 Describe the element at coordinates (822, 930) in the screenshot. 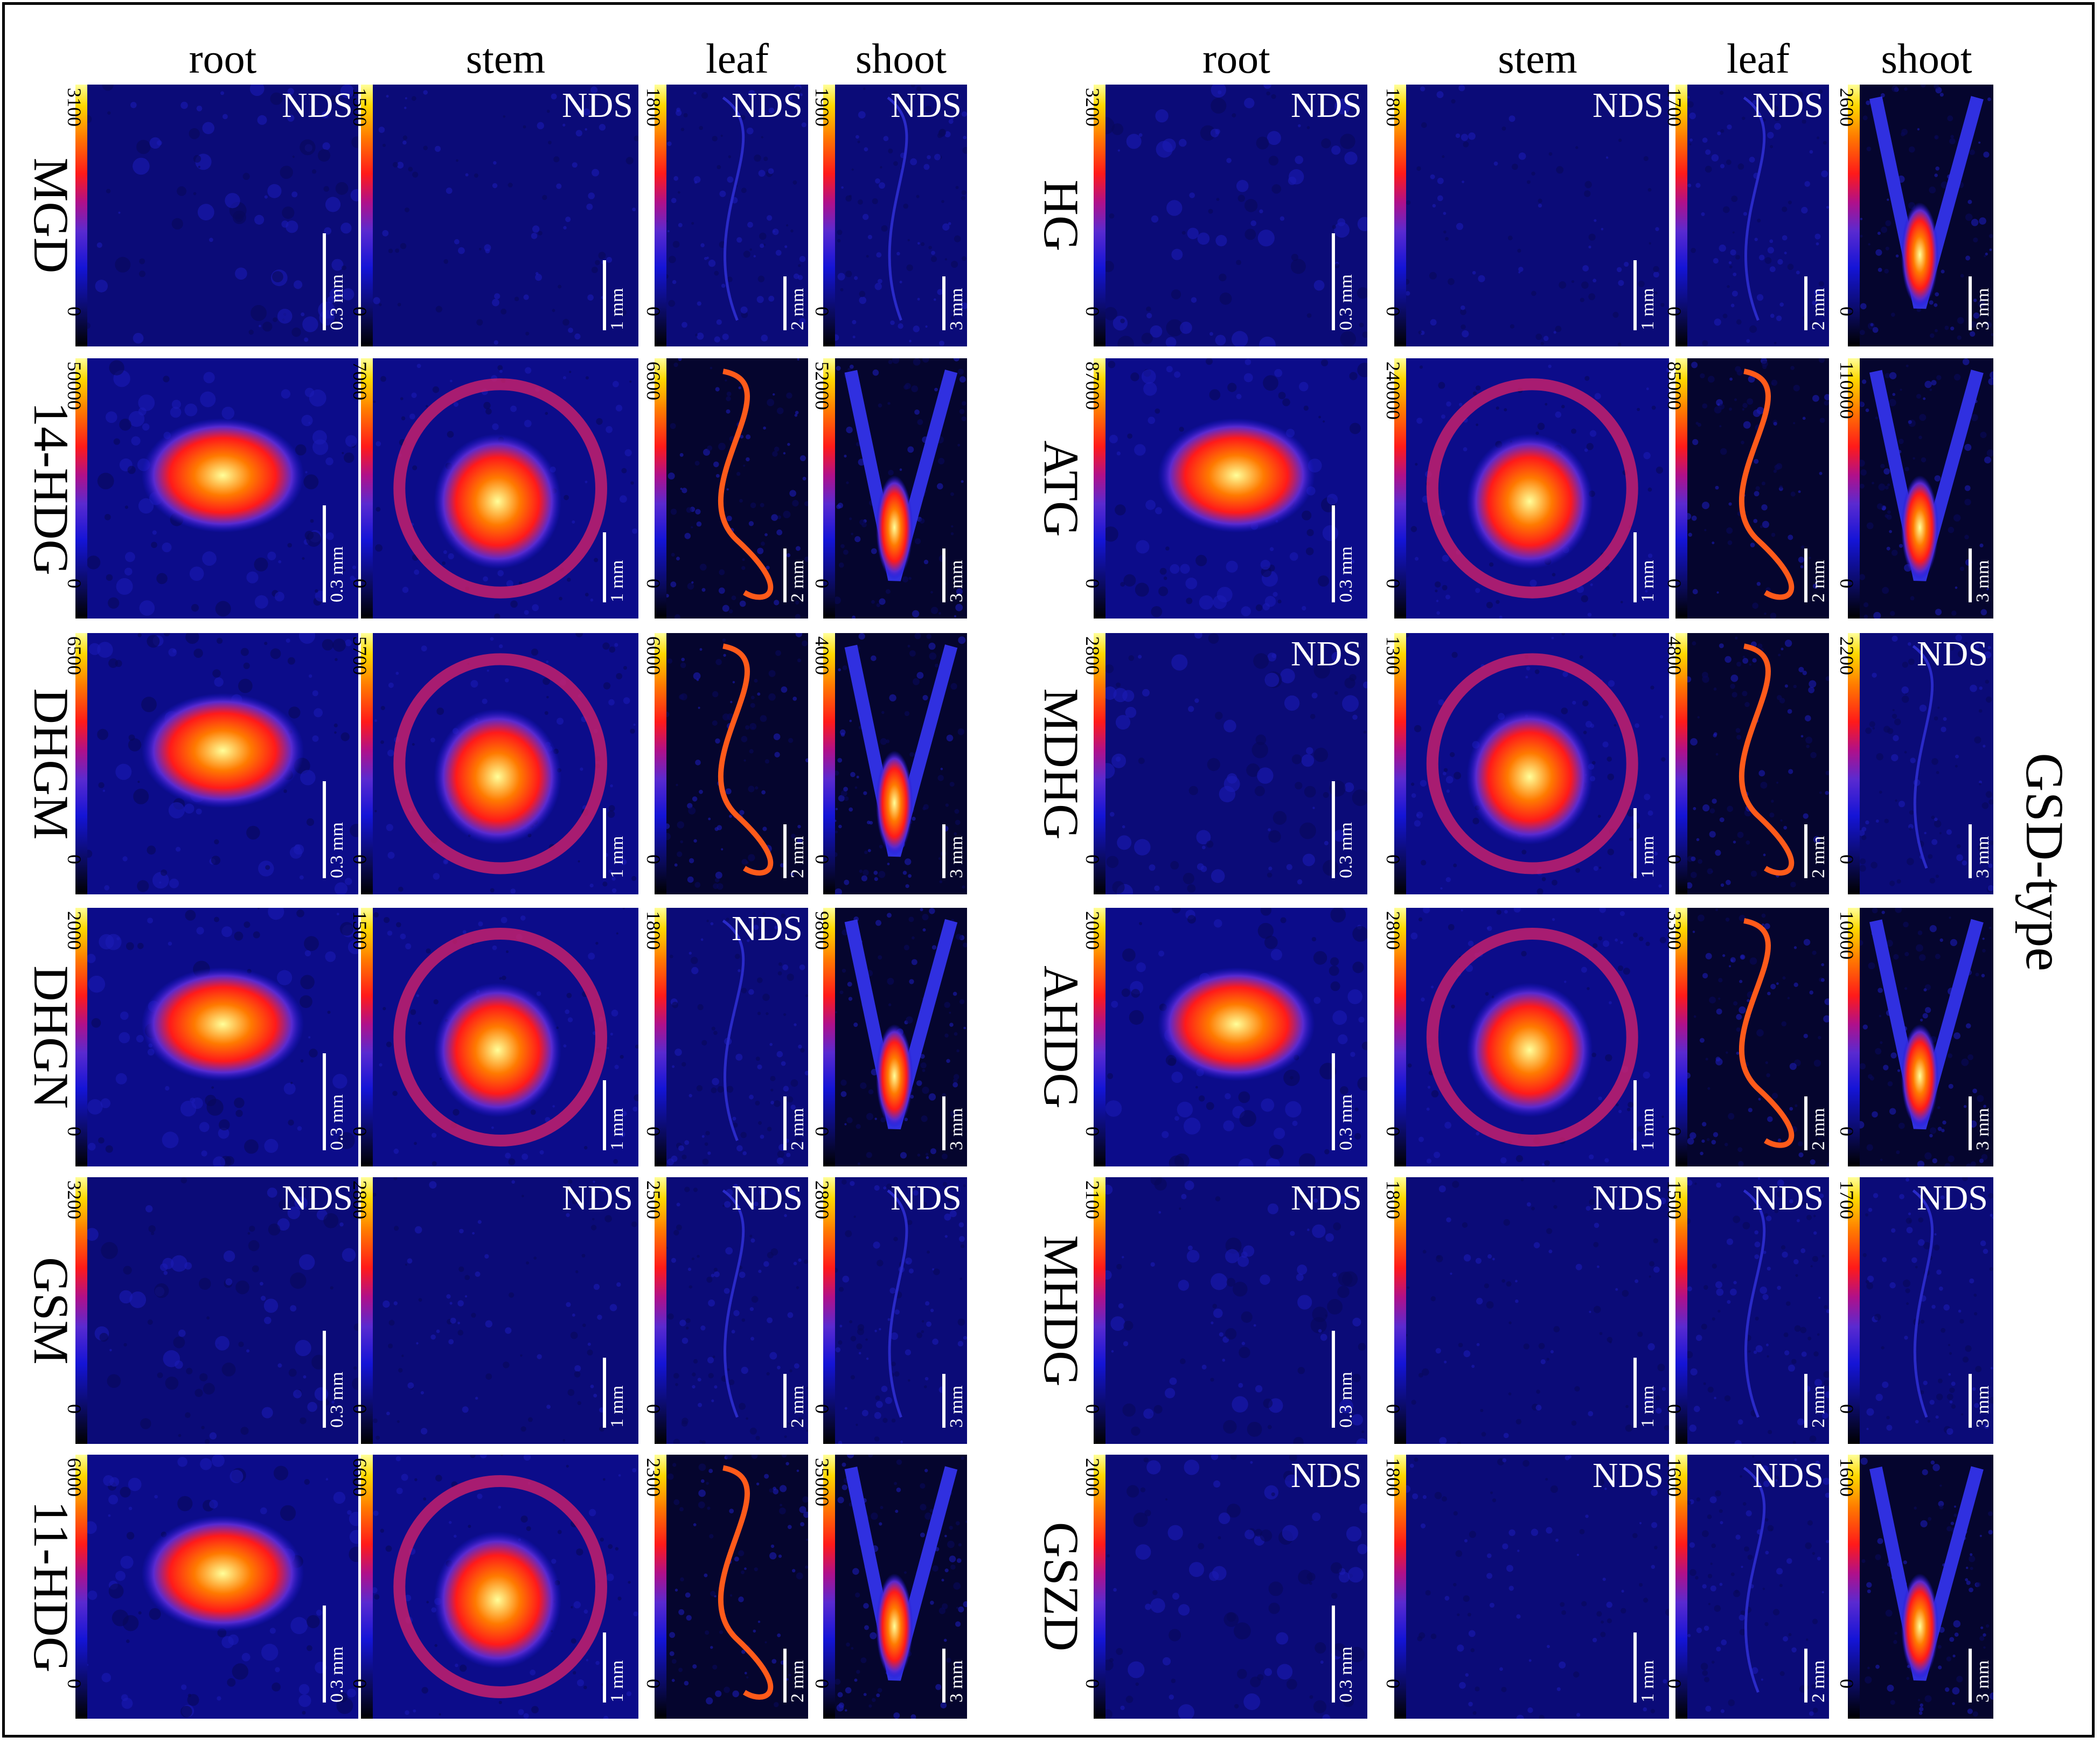

I see `colorbar-max-label: 9800` at that location.